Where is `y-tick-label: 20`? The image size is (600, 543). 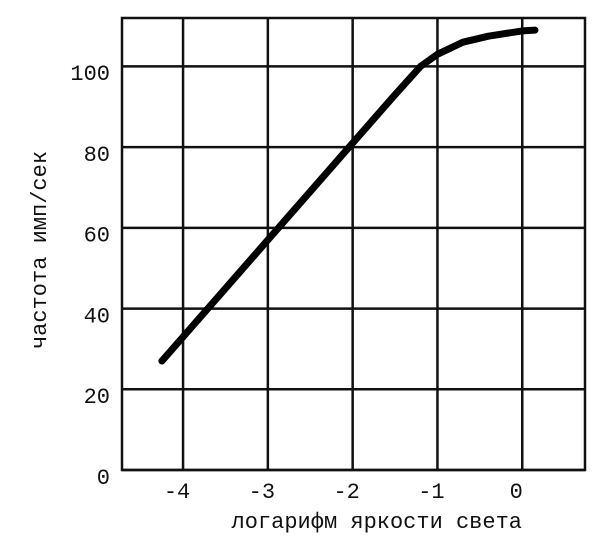
y-tick-label: 20 is located at coordinates (97, 397).